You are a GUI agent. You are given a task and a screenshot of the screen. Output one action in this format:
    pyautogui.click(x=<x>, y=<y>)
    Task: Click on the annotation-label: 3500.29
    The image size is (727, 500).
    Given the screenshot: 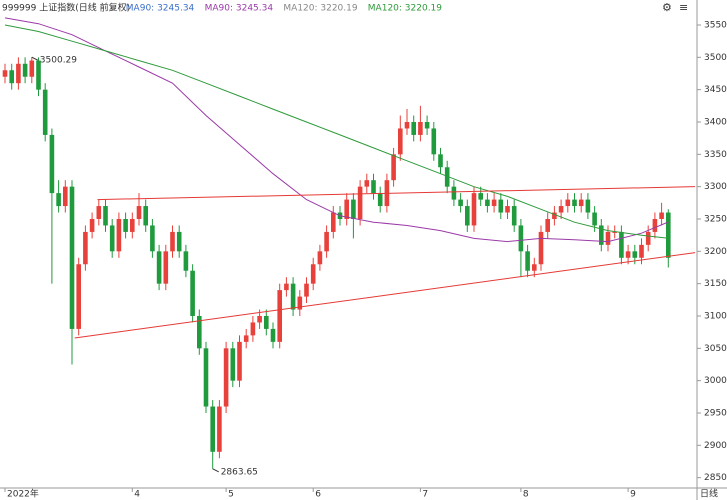 What is the action you would take?
    pyautogui.click(x=58, y=61)
    